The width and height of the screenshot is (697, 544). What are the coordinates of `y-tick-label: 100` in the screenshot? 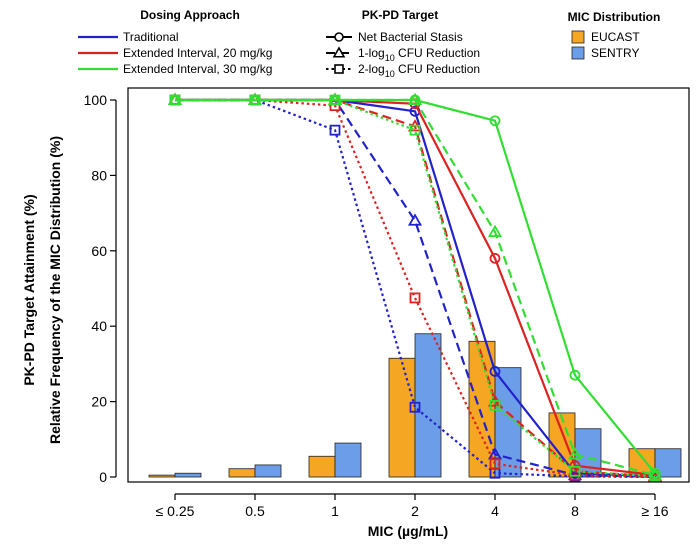 It's located at (96, 100).